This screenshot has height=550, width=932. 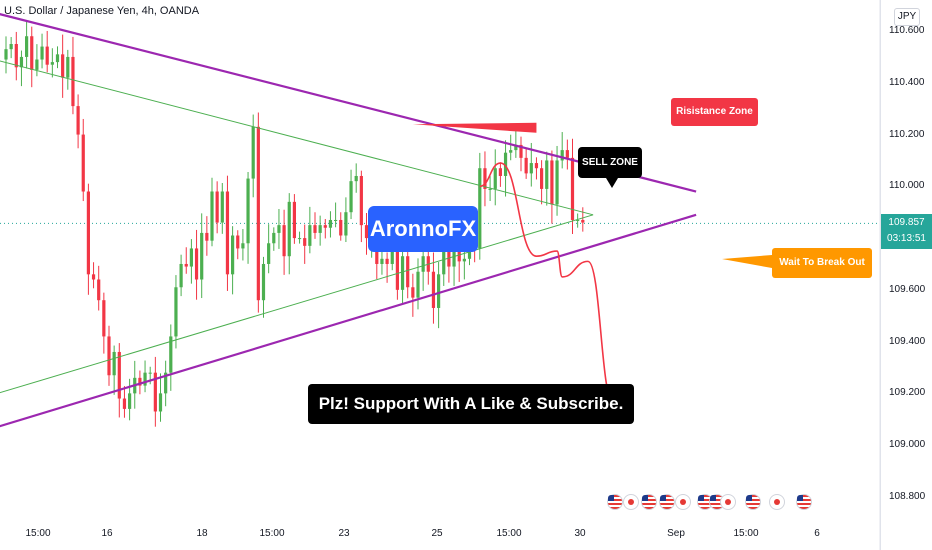 I want to click on last-price-value: 109.857, so click(x=906, y=222).